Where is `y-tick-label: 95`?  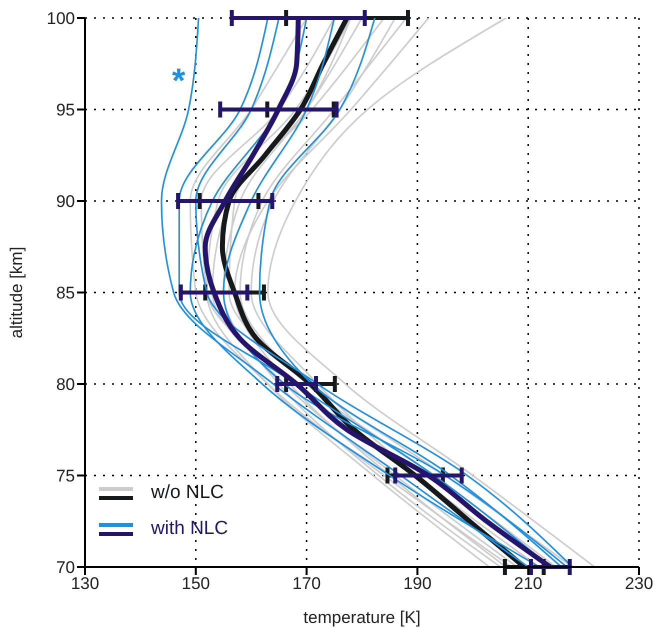 y-tick-label: 95 is located at coordinates (65, 110).